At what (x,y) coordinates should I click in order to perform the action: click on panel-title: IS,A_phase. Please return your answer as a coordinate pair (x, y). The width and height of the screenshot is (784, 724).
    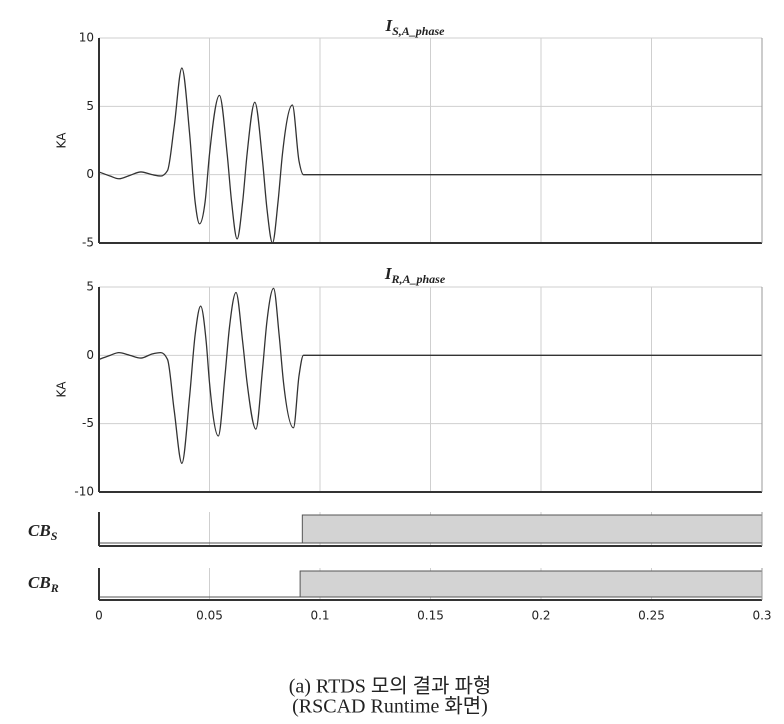
    Looking at the image, I should click on (415, 27).